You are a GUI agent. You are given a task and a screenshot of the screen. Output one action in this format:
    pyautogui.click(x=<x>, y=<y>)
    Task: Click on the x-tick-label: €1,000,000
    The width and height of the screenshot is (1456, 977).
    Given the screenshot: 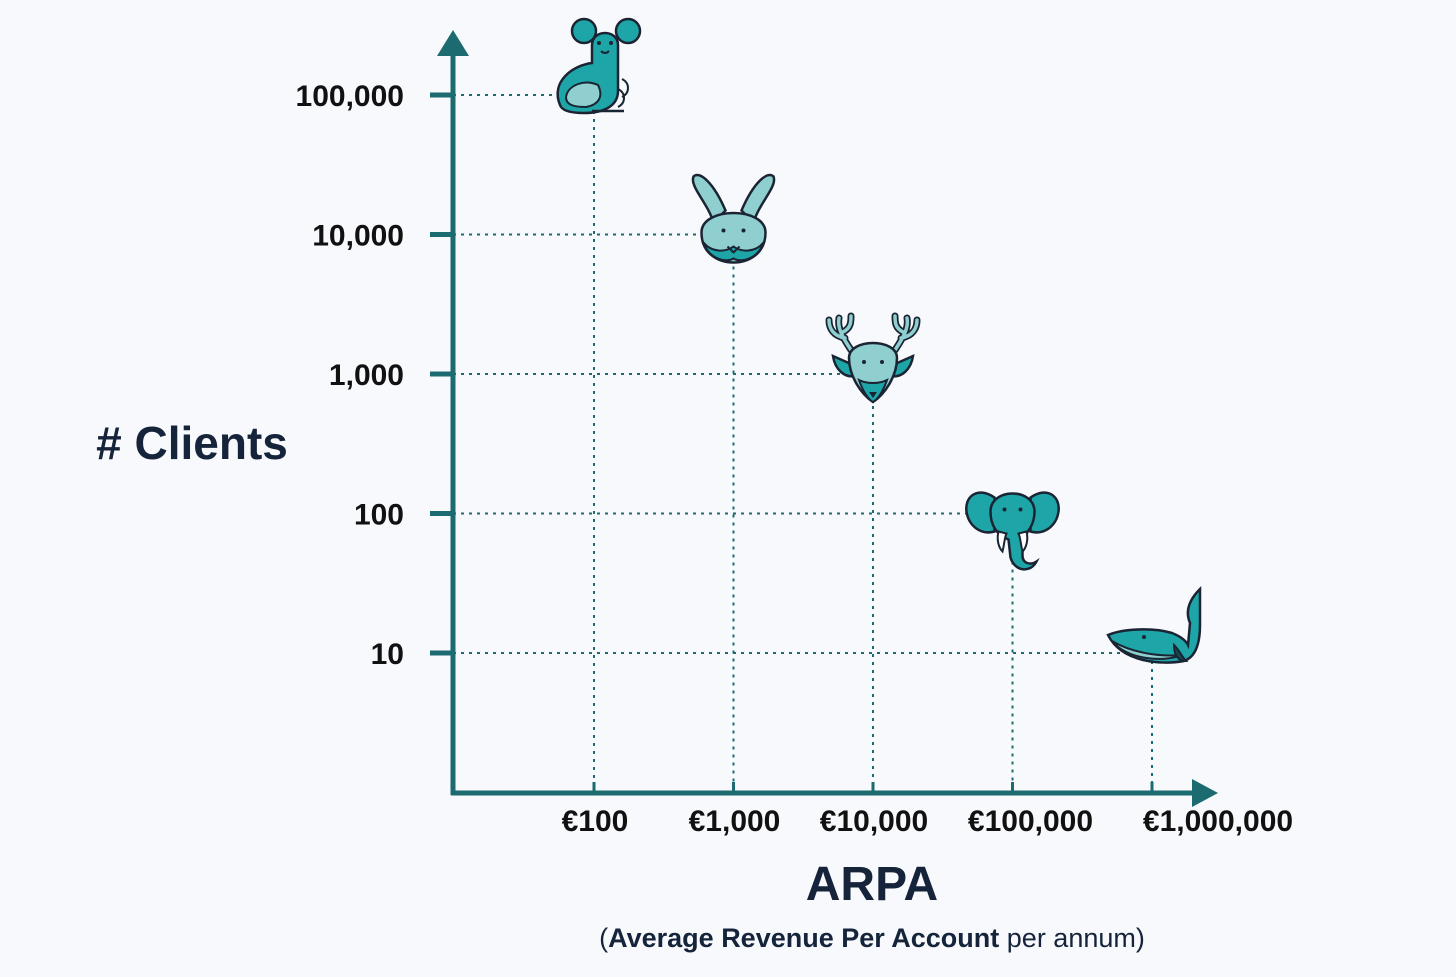 What is the action you would take?
    pyautogui.click(x=1218, y=821)
    